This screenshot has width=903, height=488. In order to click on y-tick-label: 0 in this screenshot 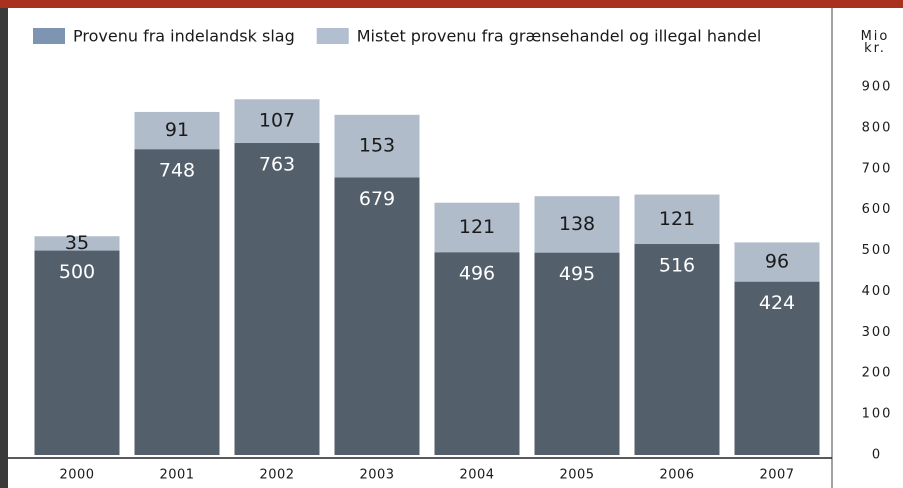, I will do `click(877, 455)`.